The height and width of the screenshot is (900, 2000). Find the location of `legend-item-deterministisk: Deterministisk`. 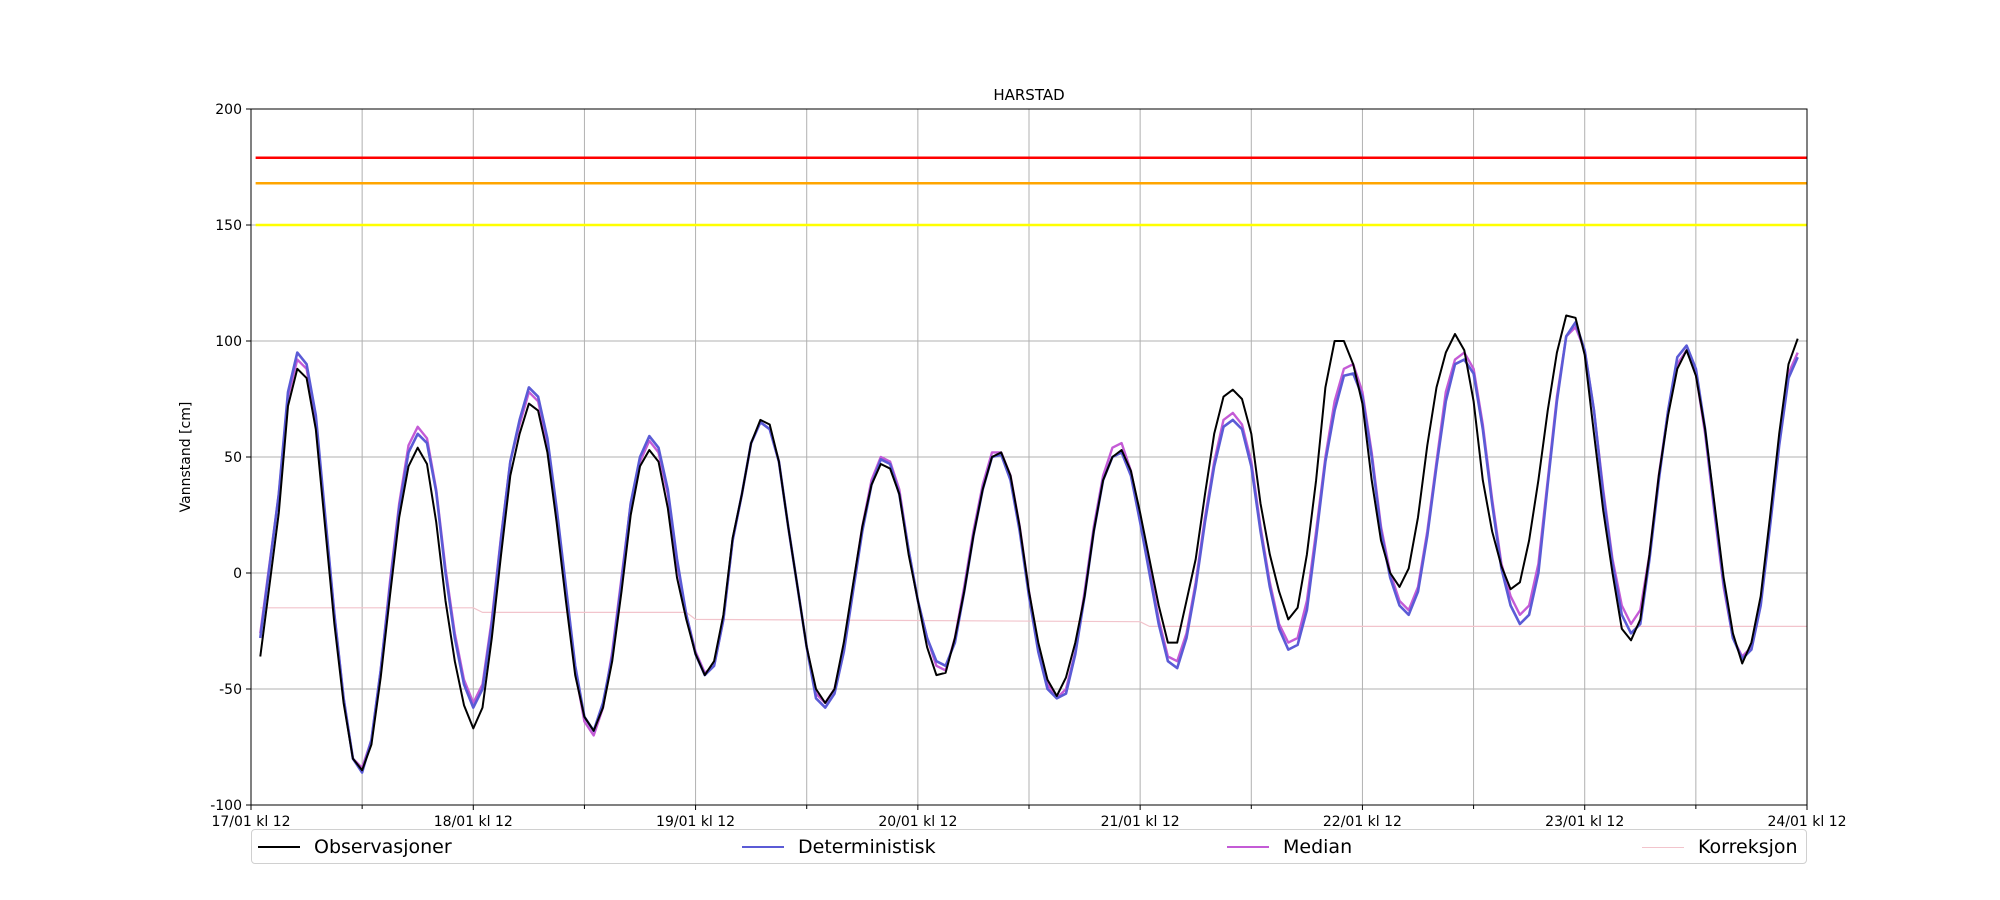

legend-item-deterministisk: Deterministisk is located at coordinates (839, 847).